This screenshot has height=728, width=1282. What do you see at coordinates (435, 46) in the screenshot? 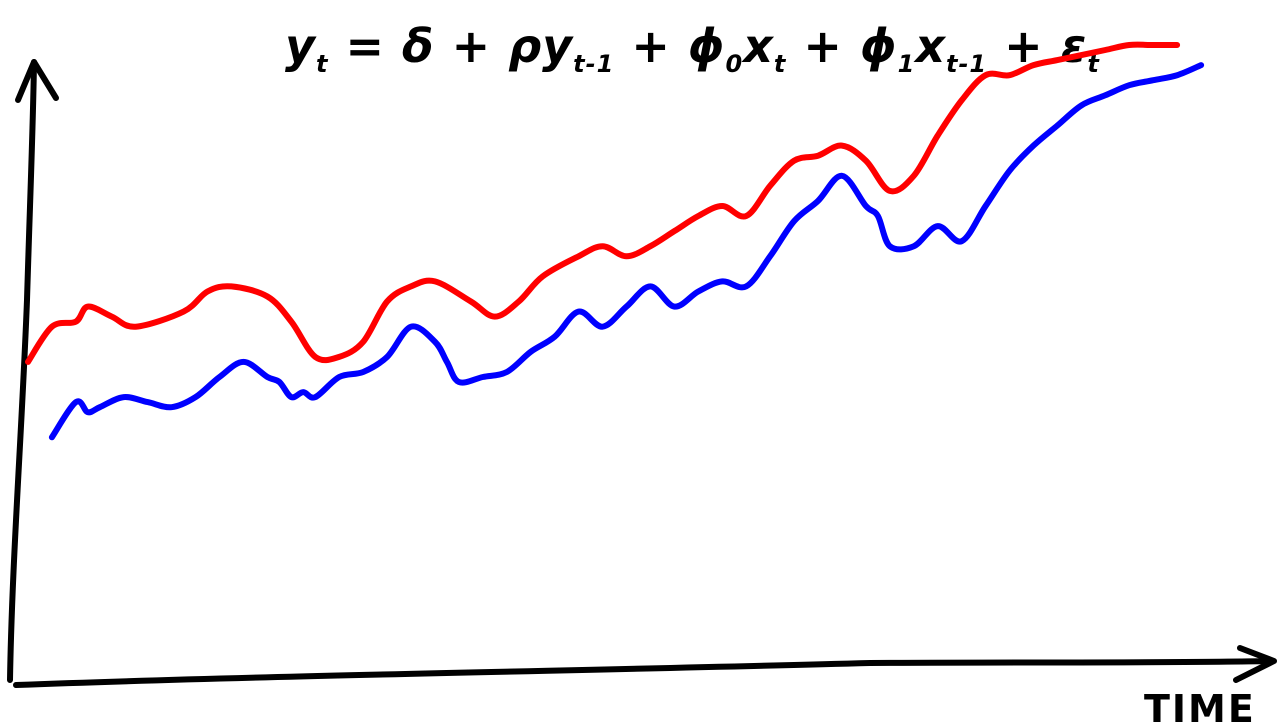
I see `title-eq: = δ + ρ` at bounding box center [435, 46].